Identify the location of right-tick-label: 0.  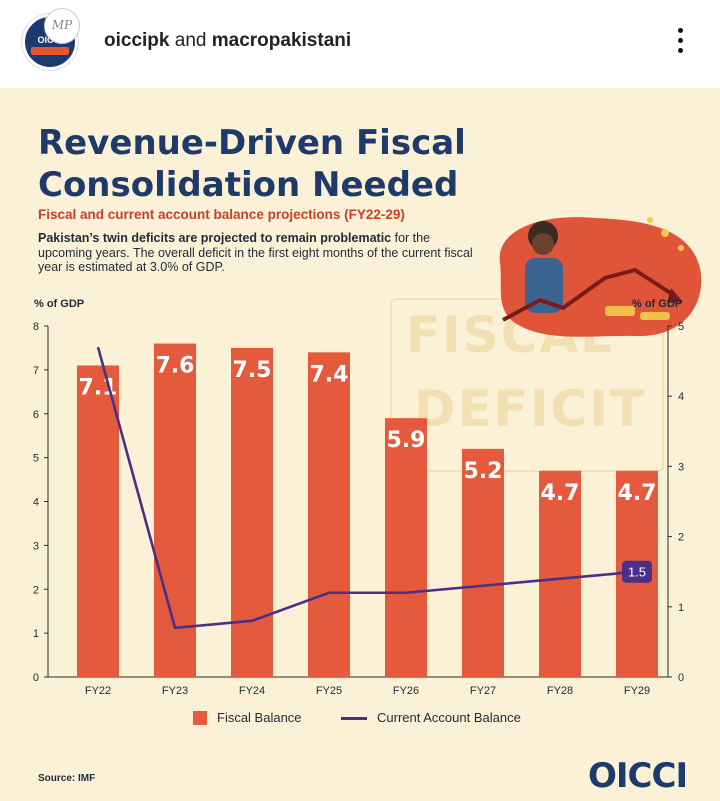
(681, 678).